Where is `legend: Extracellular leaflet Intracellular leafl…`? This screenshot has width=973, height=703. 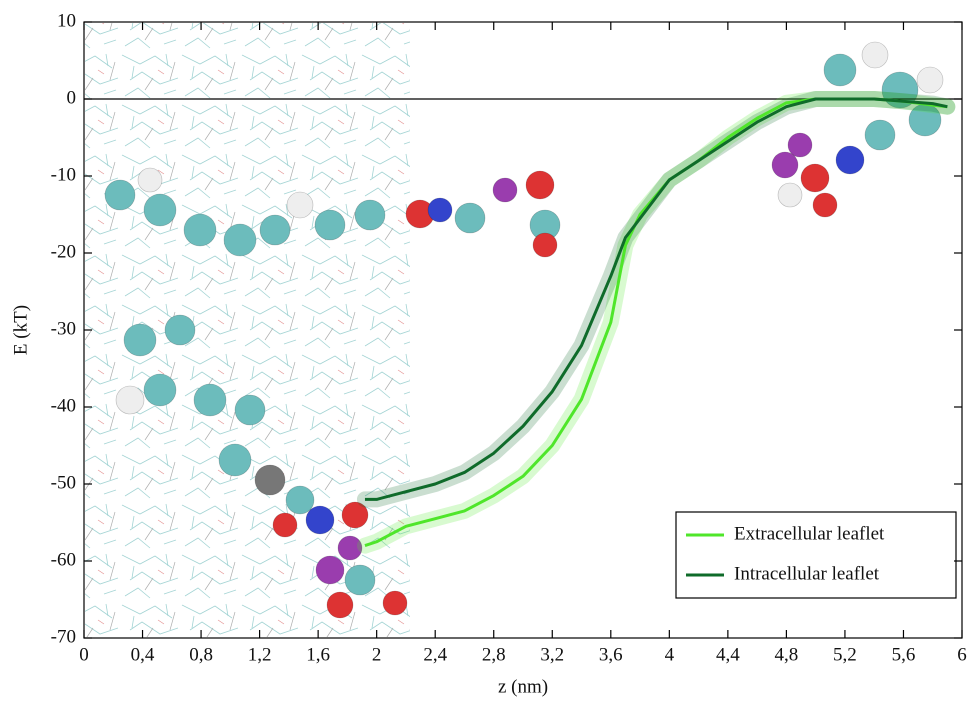
legend: Extracellular leaflet Intracellular leafl… is located at coordinates (816, 555).